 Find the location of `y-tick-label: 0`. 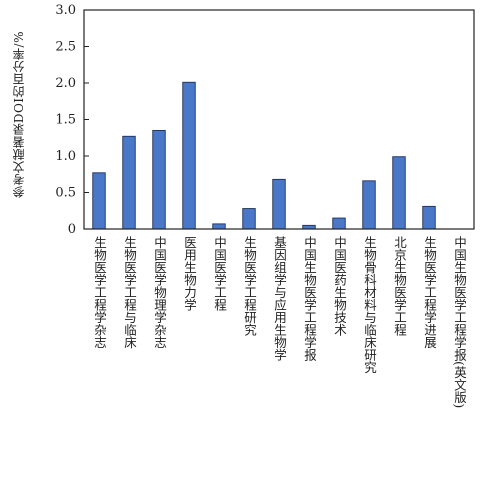

y-tick-label: 0 is located at coordinates (72, 229).